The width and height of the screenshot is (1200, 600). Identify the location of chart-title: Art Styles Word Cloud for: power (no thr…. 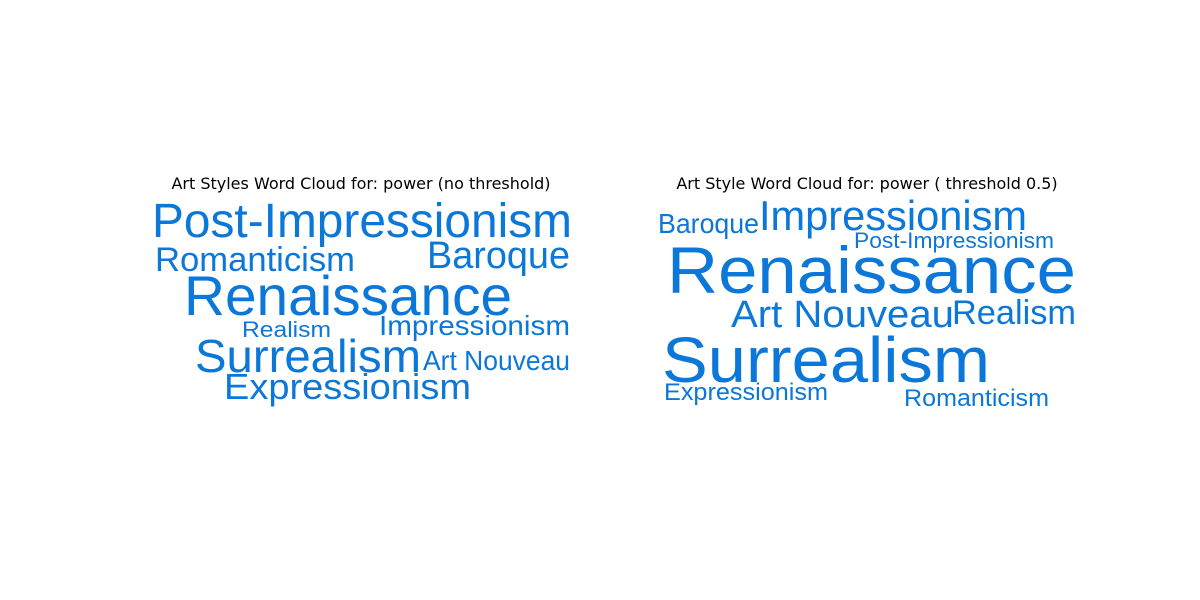
(361, 183).